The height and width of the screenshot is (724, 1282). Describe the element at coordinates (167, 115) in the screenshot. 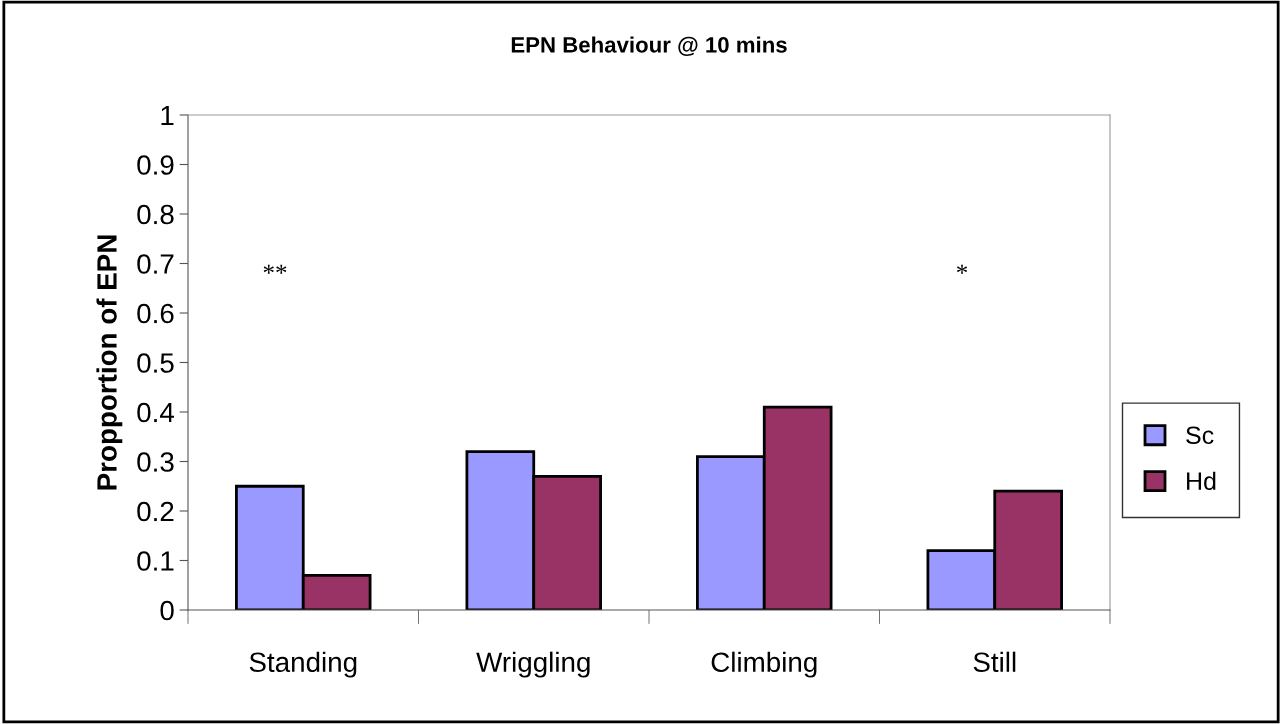

I see `y-tick-label: 1` at that location.